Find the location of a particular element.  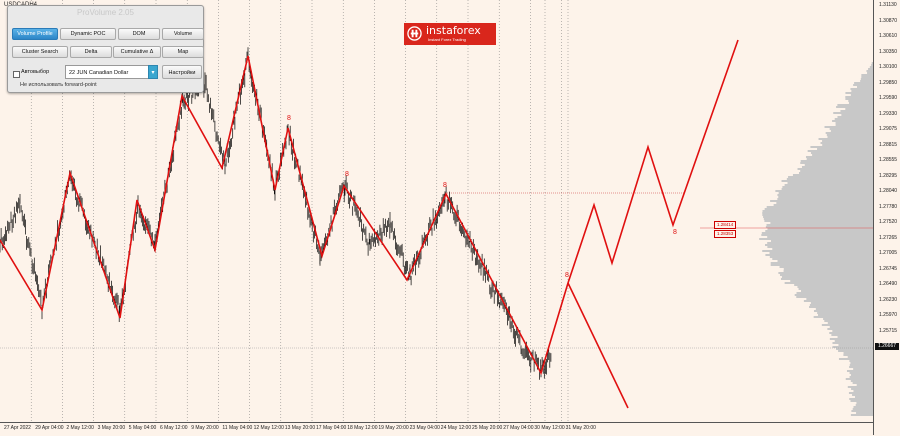

instrument-select: 22 JUN Canadian Dollar is located at coordinates (107, 72).